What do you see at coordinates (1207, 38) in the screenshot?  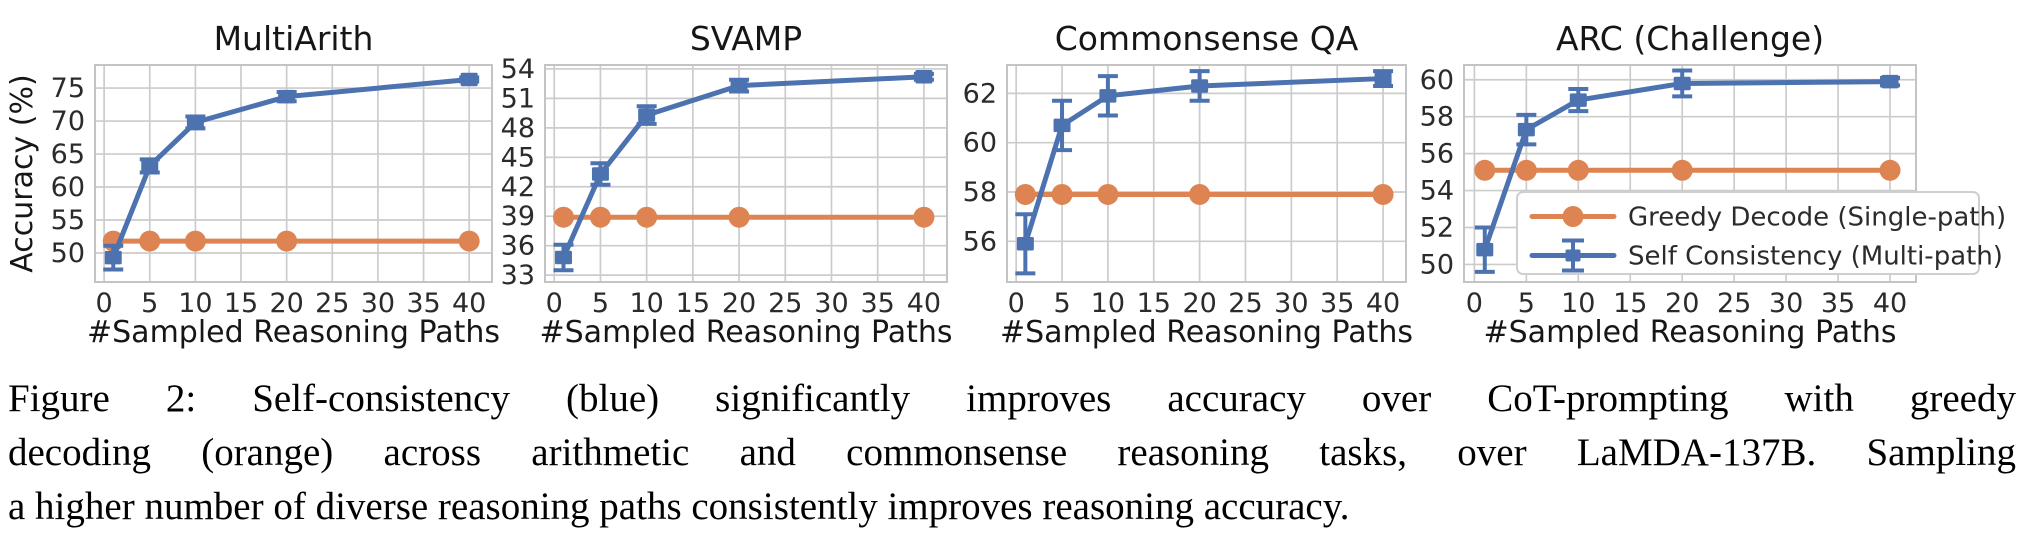 I see `chart-title: Commonsense QA` at bounding box center [1207, 38].